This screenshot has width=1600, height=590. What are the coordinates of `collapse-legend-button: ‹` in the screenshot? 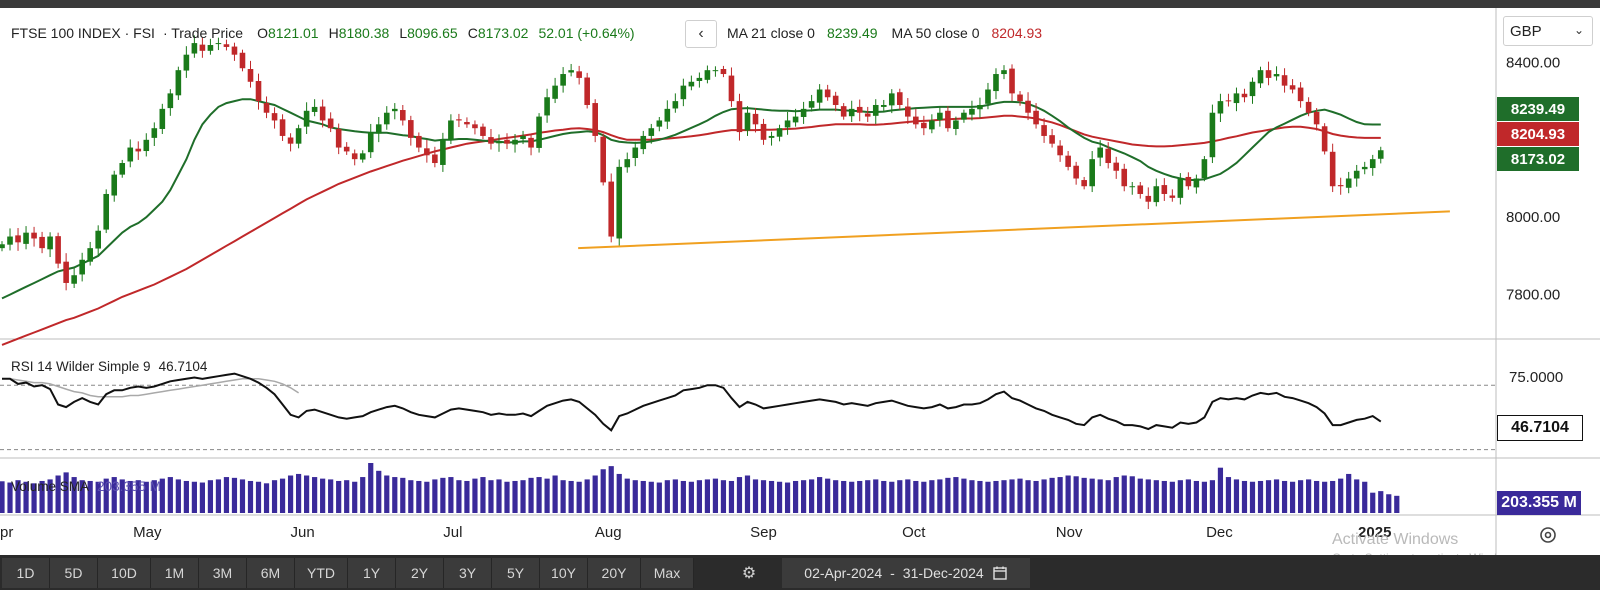 It's located at (701, 34).